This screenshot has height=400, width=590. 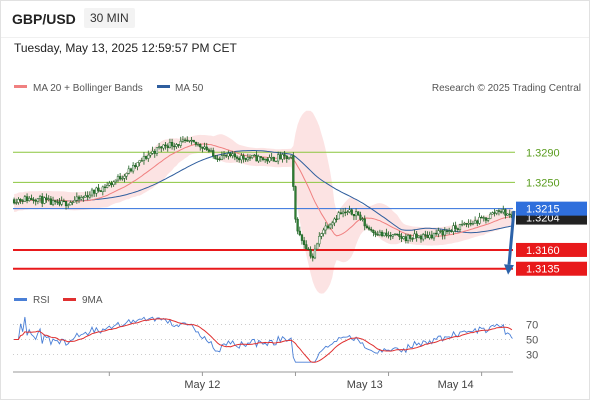 I want to click on rsi-ma-line, so click(x=263, y=340).